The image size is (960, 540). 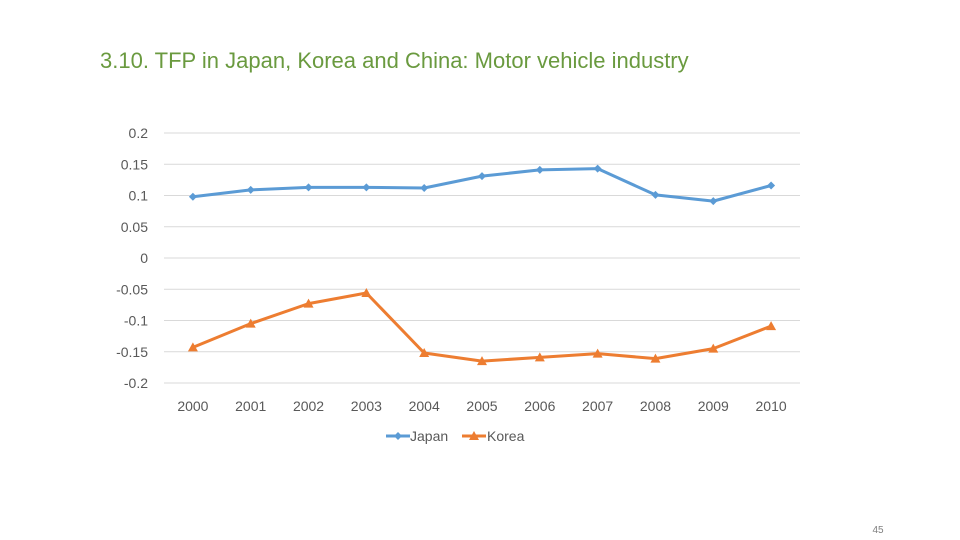 What do you see at coordinates (878, 530) in the screenshot?
I see `page-number: 45` at bounding box center [878, 530].